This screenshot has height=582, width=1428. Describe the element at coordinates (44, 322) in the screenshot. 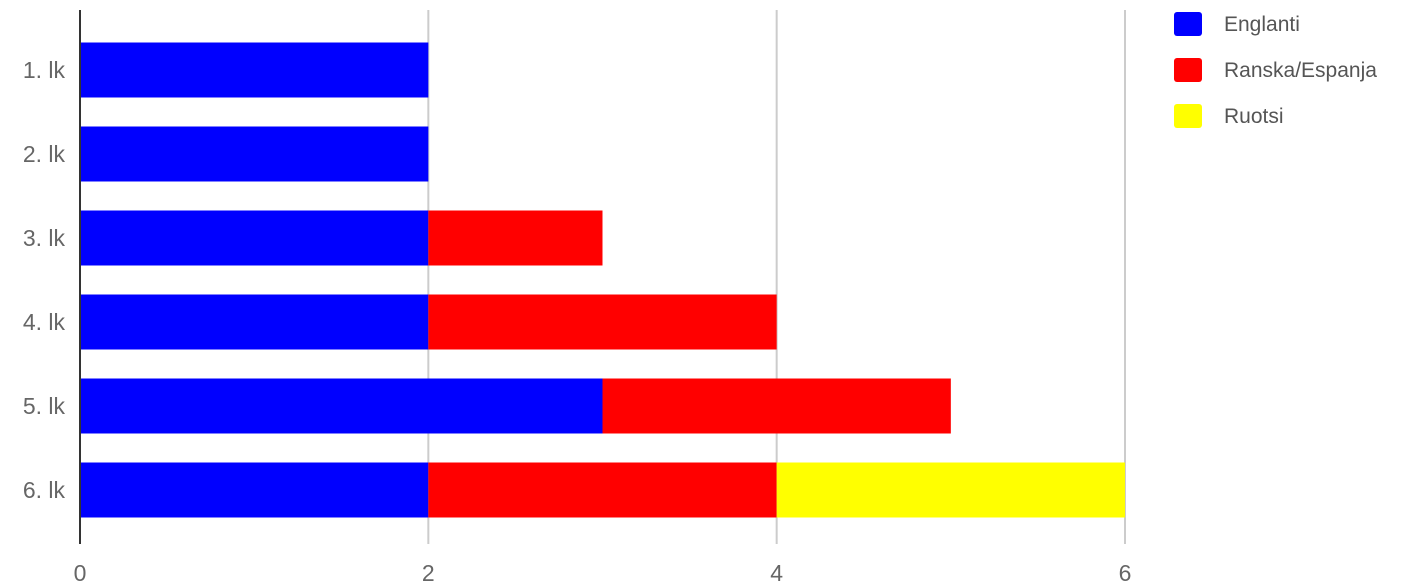

I see `category-label: 4. lk` at that location.